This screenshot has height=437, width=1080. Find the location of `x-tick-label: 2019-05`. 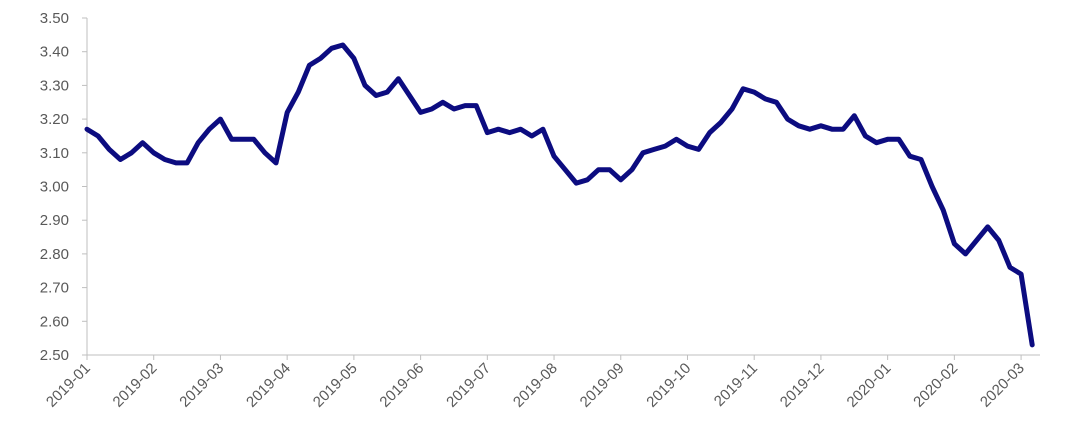

x-tick-label: 2019-05 is located at coordinates (335, 385).